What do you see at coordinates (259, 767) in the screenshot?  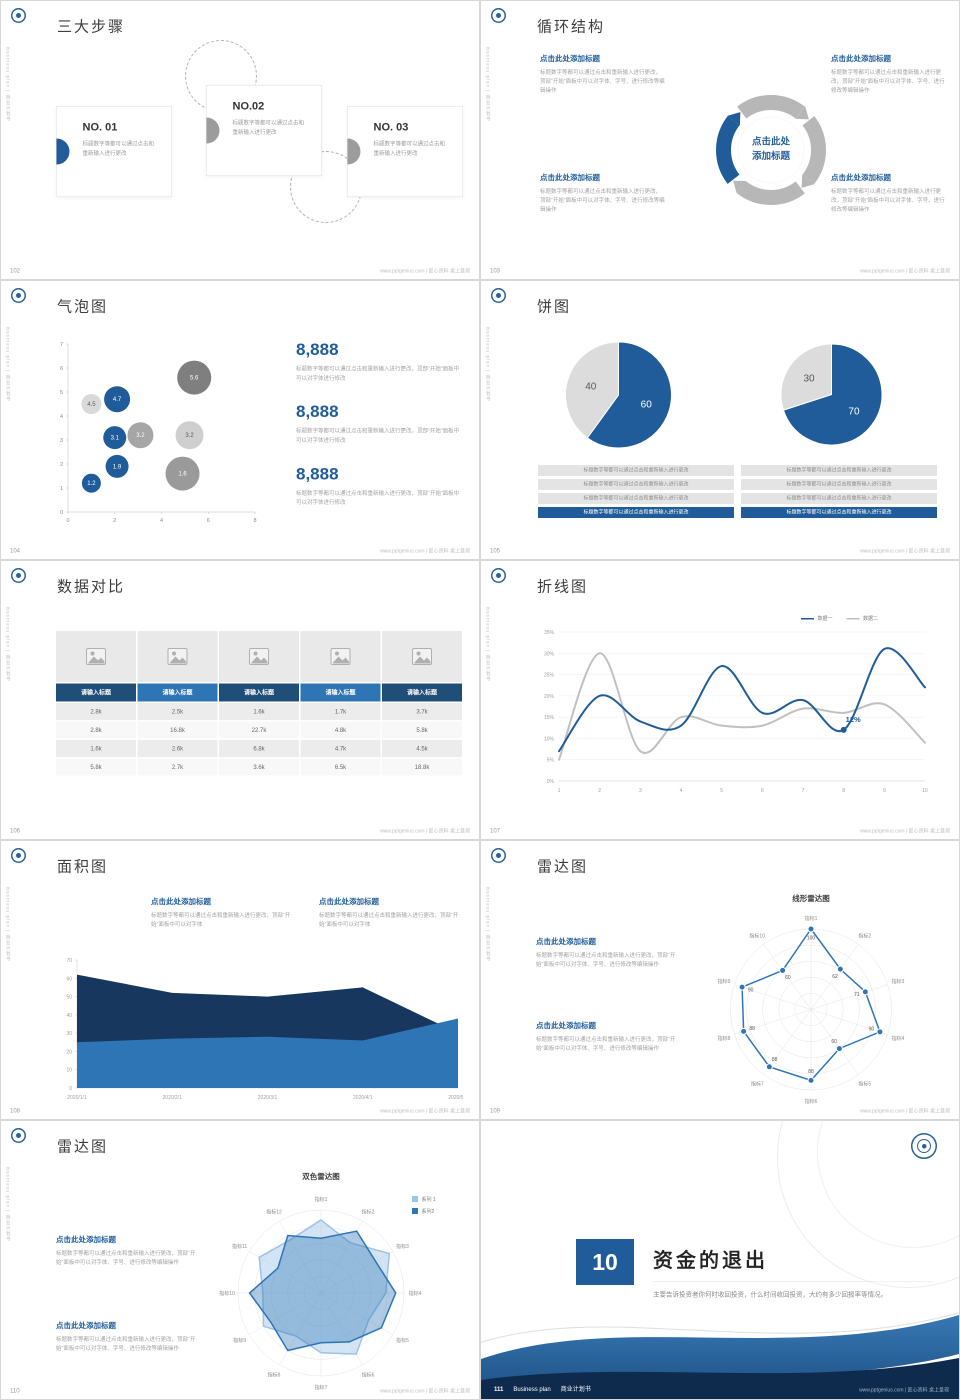 I see `table-cell: 3.6k` at bounding box center [259, 767].